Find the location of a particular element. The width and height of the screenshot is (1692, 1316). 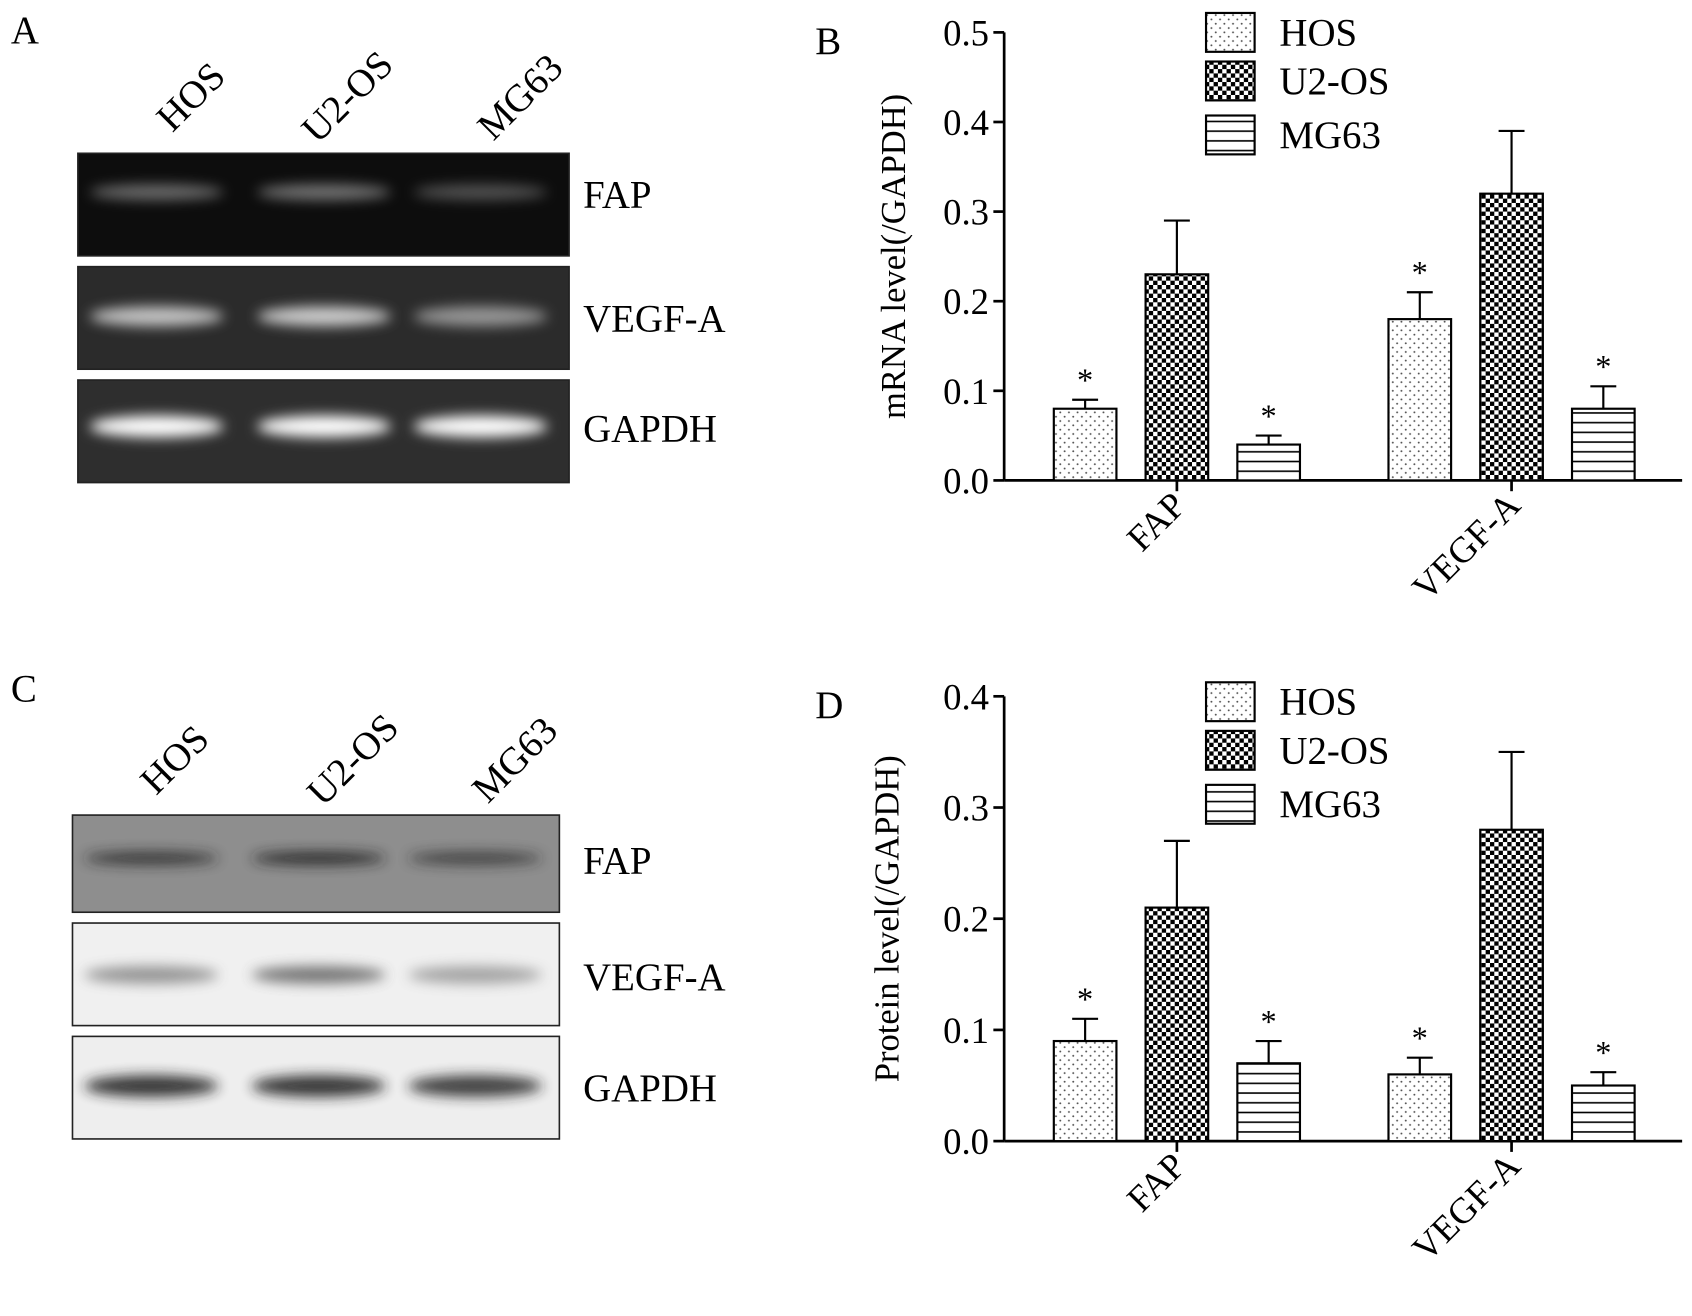

panel-label: A is located at coordinates (25, 30).